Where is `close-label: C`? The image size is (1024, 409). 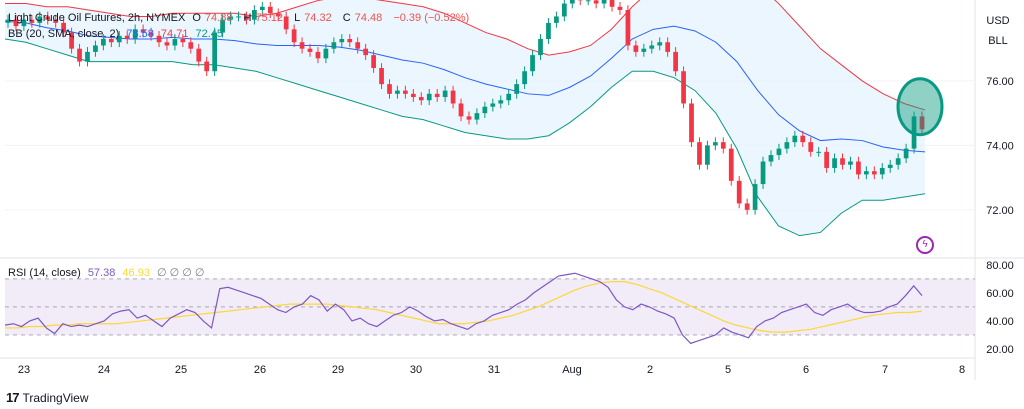
close-label: C is located at coordinates (346, 18).